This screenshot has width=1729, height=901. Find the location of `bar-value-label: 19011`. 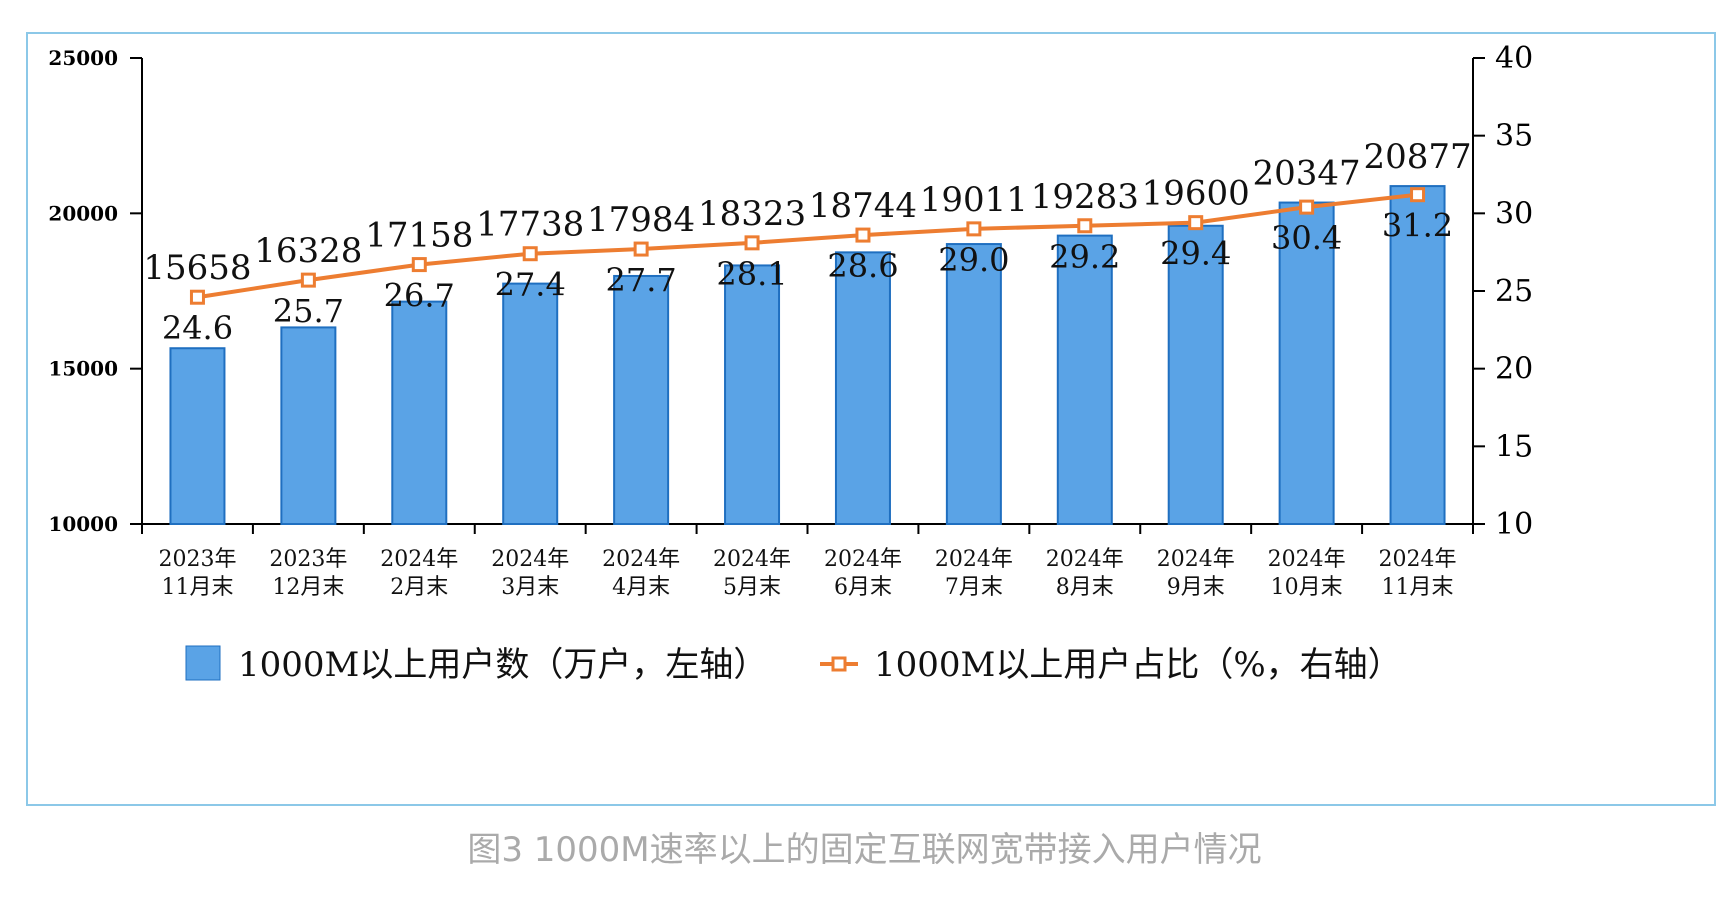

bar-value-label: 19011 is located at coordinates (974, 200).